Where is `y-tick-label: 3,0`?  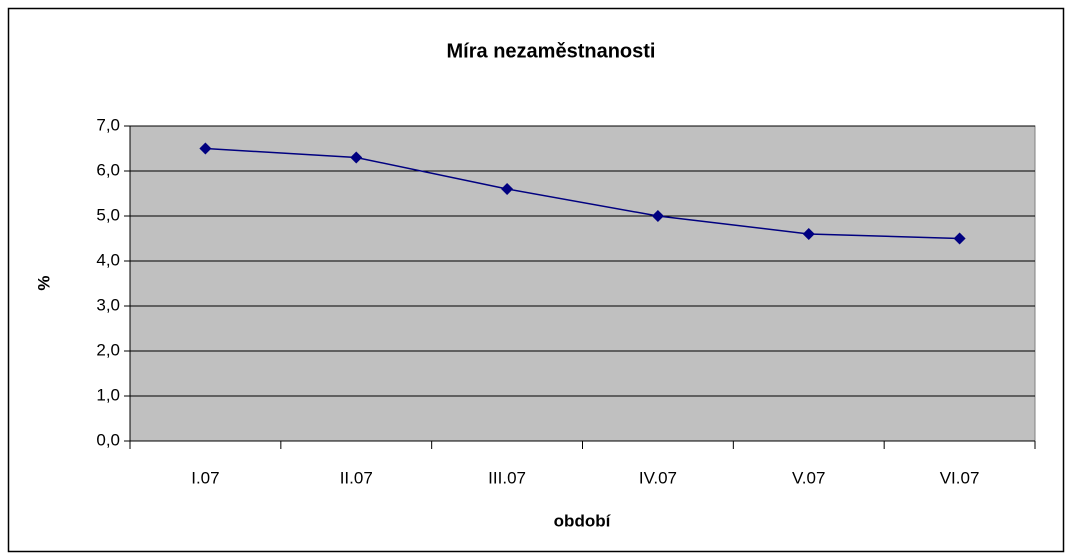
y-tick-label: 3,0 is located at coordinates (108, 304).